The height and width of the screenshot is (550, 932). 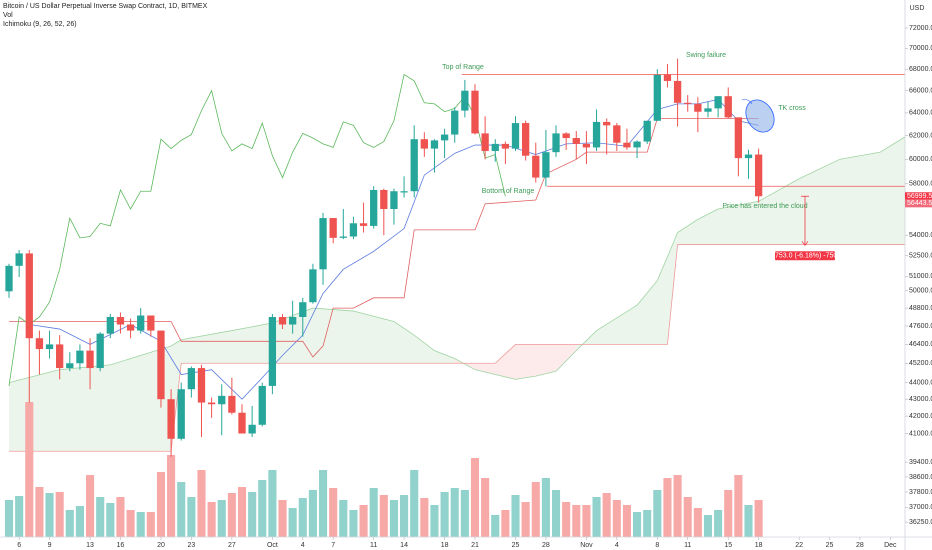 I want to click on y-tick-label: 70000.0, so click(x=920, y=48).